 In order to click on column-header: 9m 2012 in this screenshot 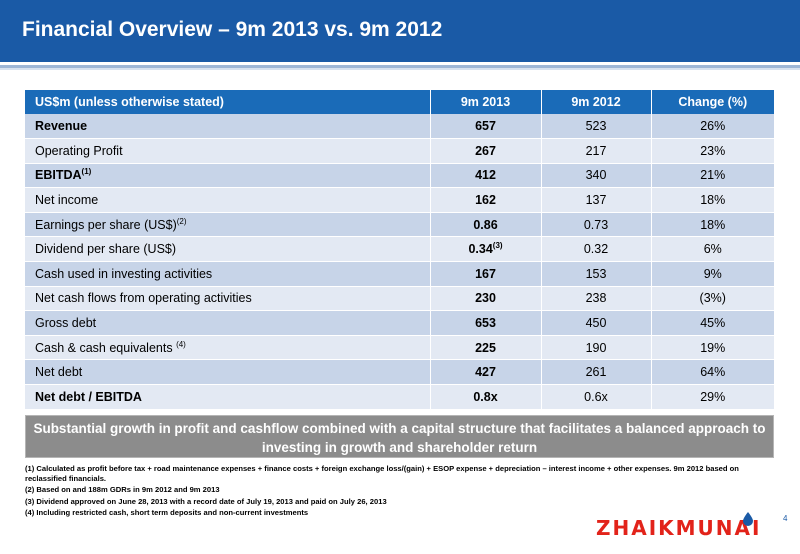, I will do `click(596, 102)`.